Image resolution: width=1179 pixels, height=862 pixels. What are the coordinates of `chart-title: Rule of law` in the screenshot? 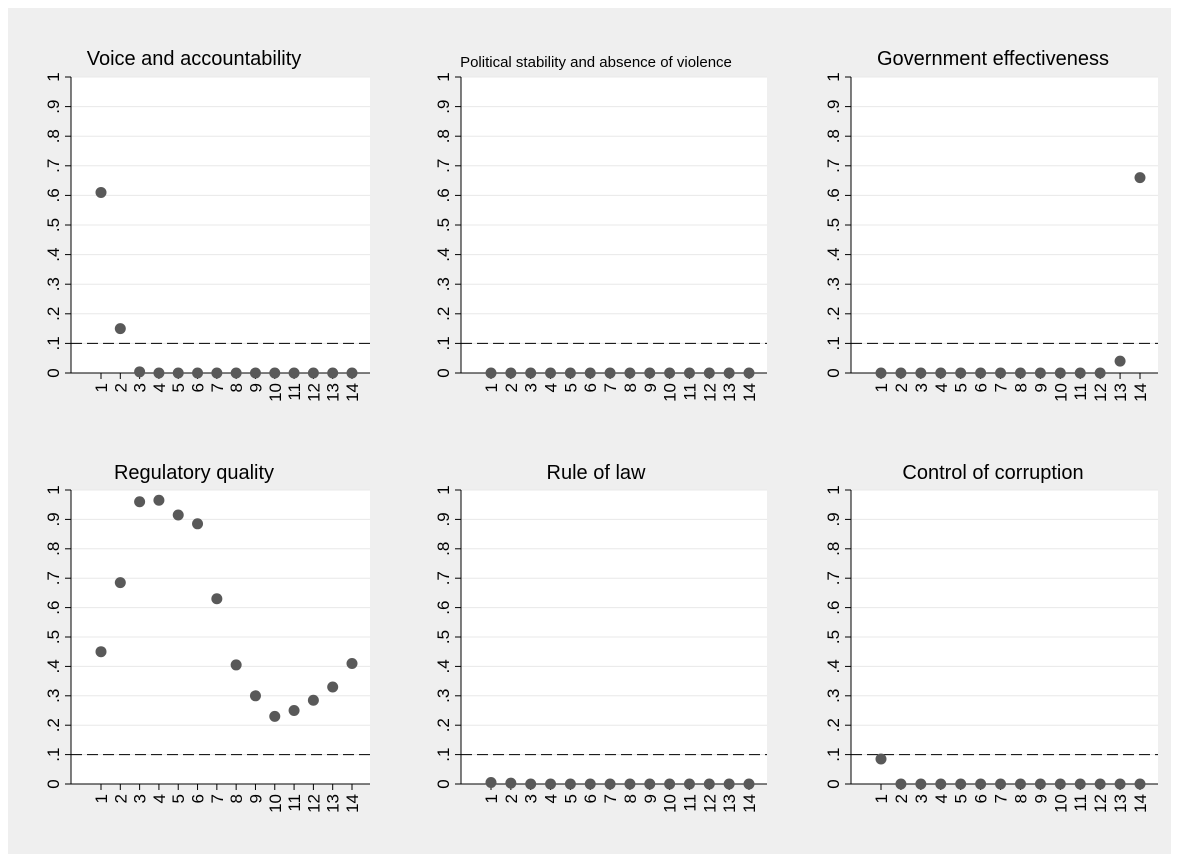 It's located at (596, 473).